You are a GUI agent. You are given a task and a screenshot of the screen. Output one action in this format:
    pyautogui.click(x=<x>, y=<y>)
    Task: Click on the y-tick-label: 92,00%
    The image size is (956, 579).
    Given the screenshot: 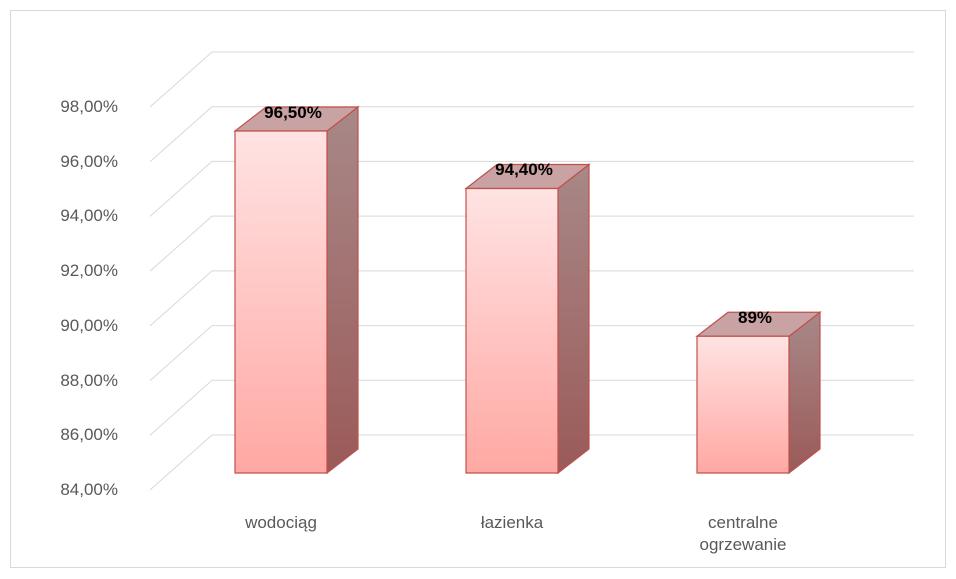 What is the action you would take?
    pyautogui.click(x=89, y=271)
    